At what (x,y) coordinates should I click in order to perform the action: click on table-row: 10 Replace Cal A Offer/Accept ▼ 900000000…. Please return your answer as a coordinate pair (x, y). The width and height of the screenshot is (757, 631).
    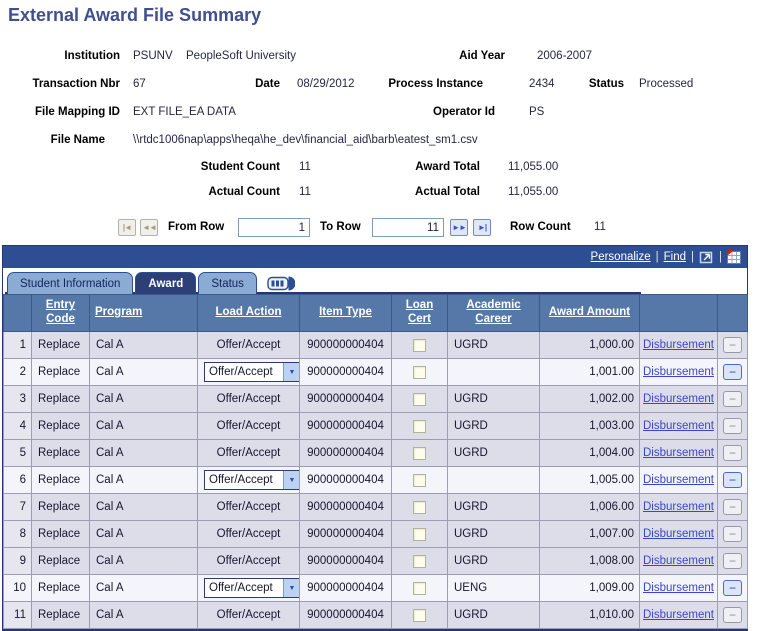
    Looking at the image, I should click on (375, 588).